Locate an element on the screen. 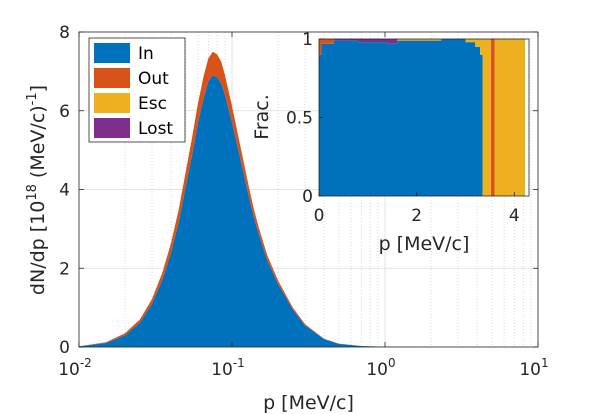  main-x-tick-label: 10⁻² is located at coordinates (75, 368).